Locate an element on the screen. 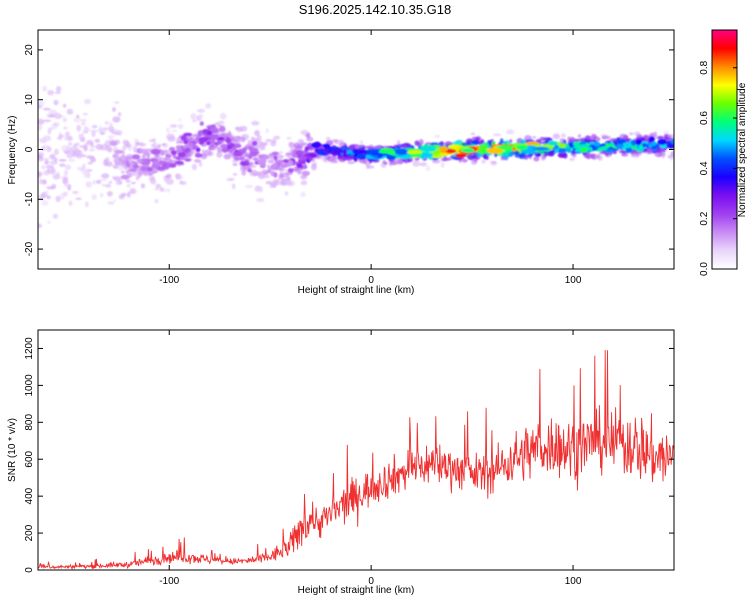 Image resolution: width=750 pixels, height=600 pixels. y-tick-label: 0 is located at coordinates (29, 149).